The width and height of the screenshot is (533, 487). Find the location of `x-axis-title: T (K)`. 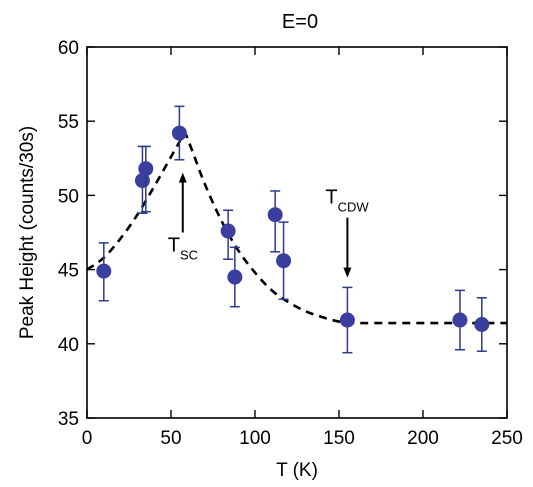

x-axis-title: T (K) is located at coordinates (297, 470).